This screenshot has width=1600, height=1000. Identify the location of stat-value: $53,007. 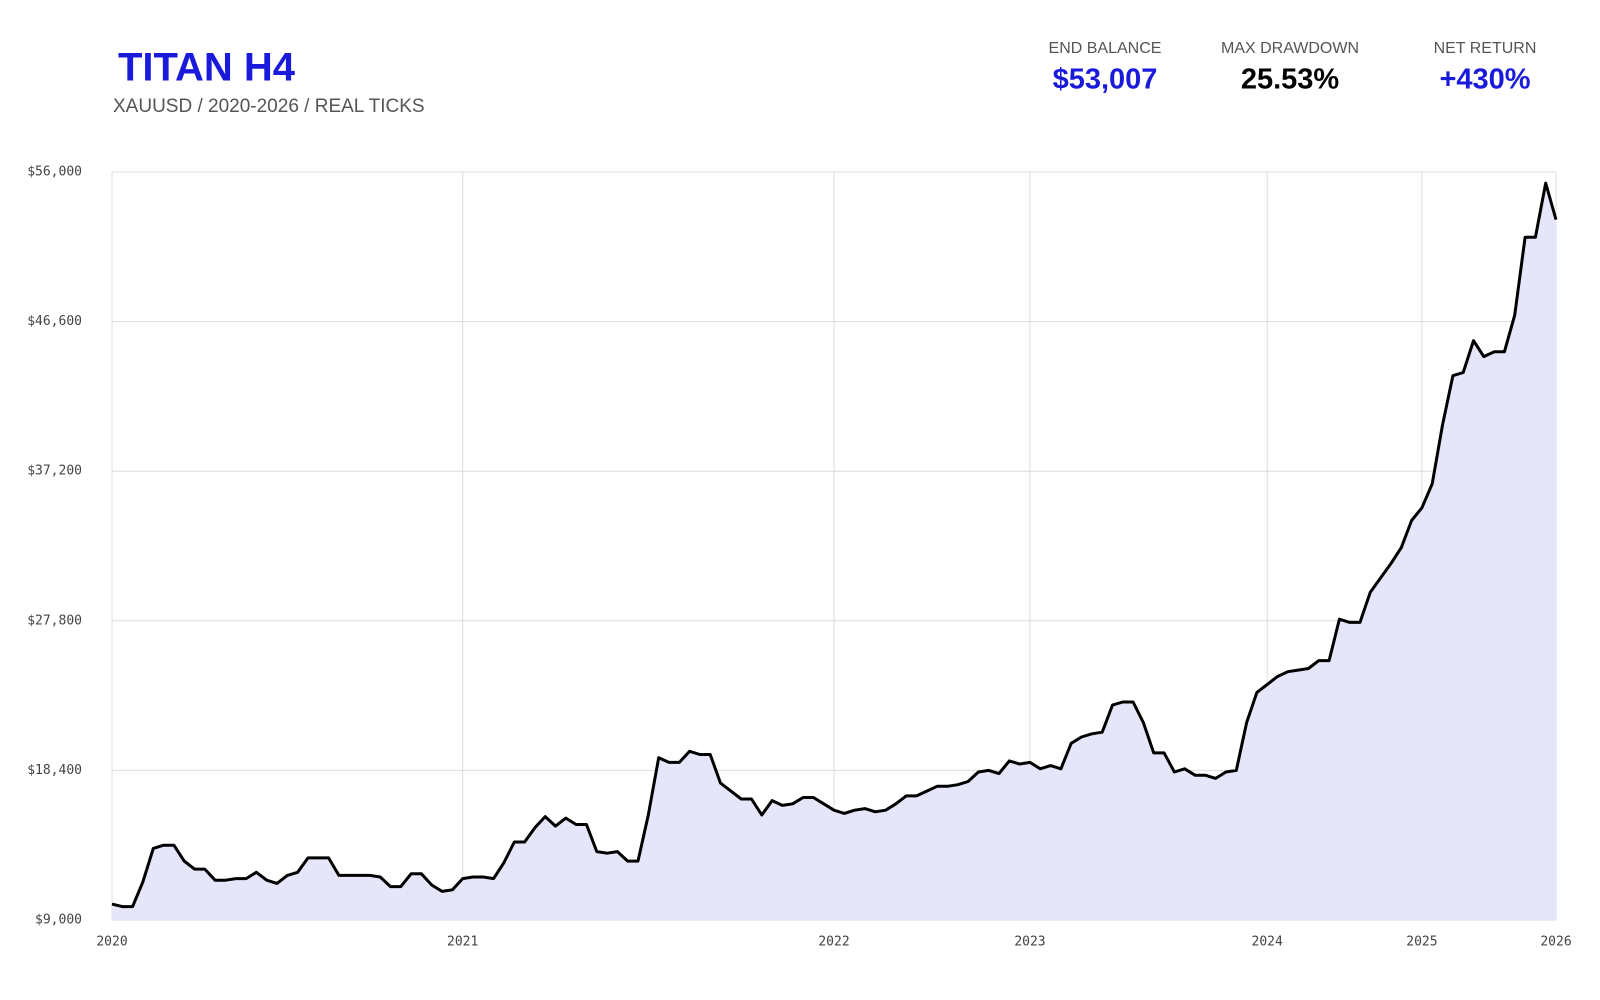
(1105, 80).